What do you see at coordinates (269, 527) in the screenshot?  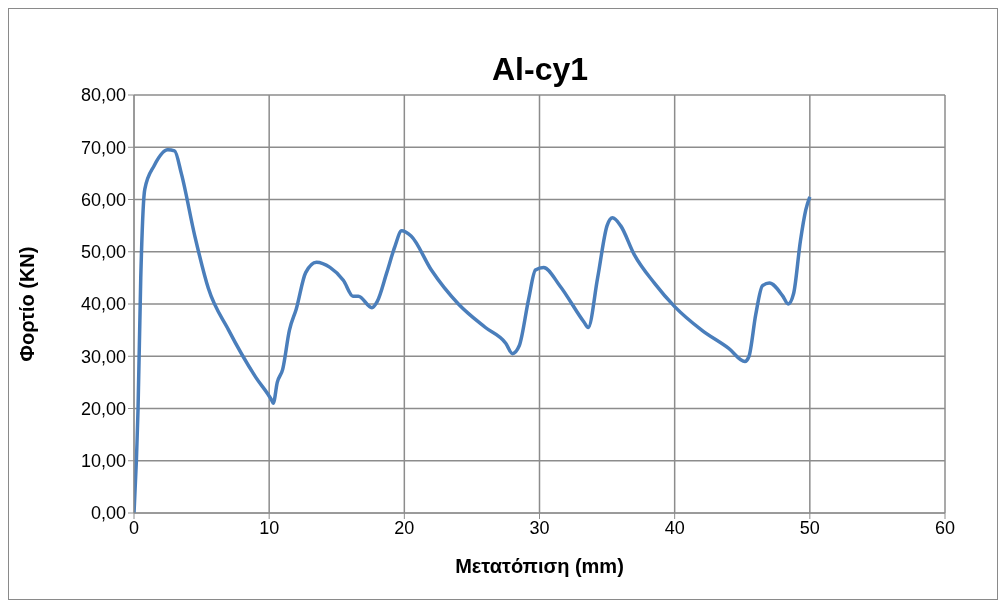 I see `x-tick-label: 10` at bounding box center [269, 527].